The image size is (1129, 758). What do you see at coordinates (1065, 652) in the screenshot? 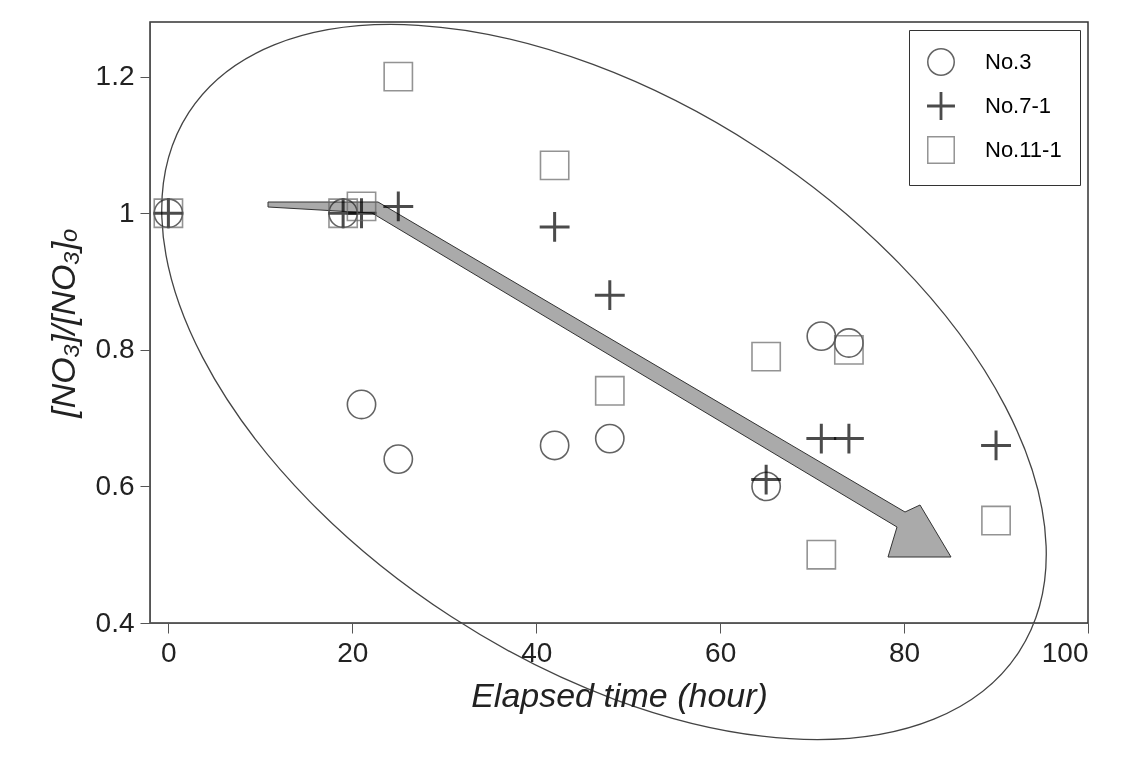
I see `x-tick-label: 100` at bounding box center [1065, 652].